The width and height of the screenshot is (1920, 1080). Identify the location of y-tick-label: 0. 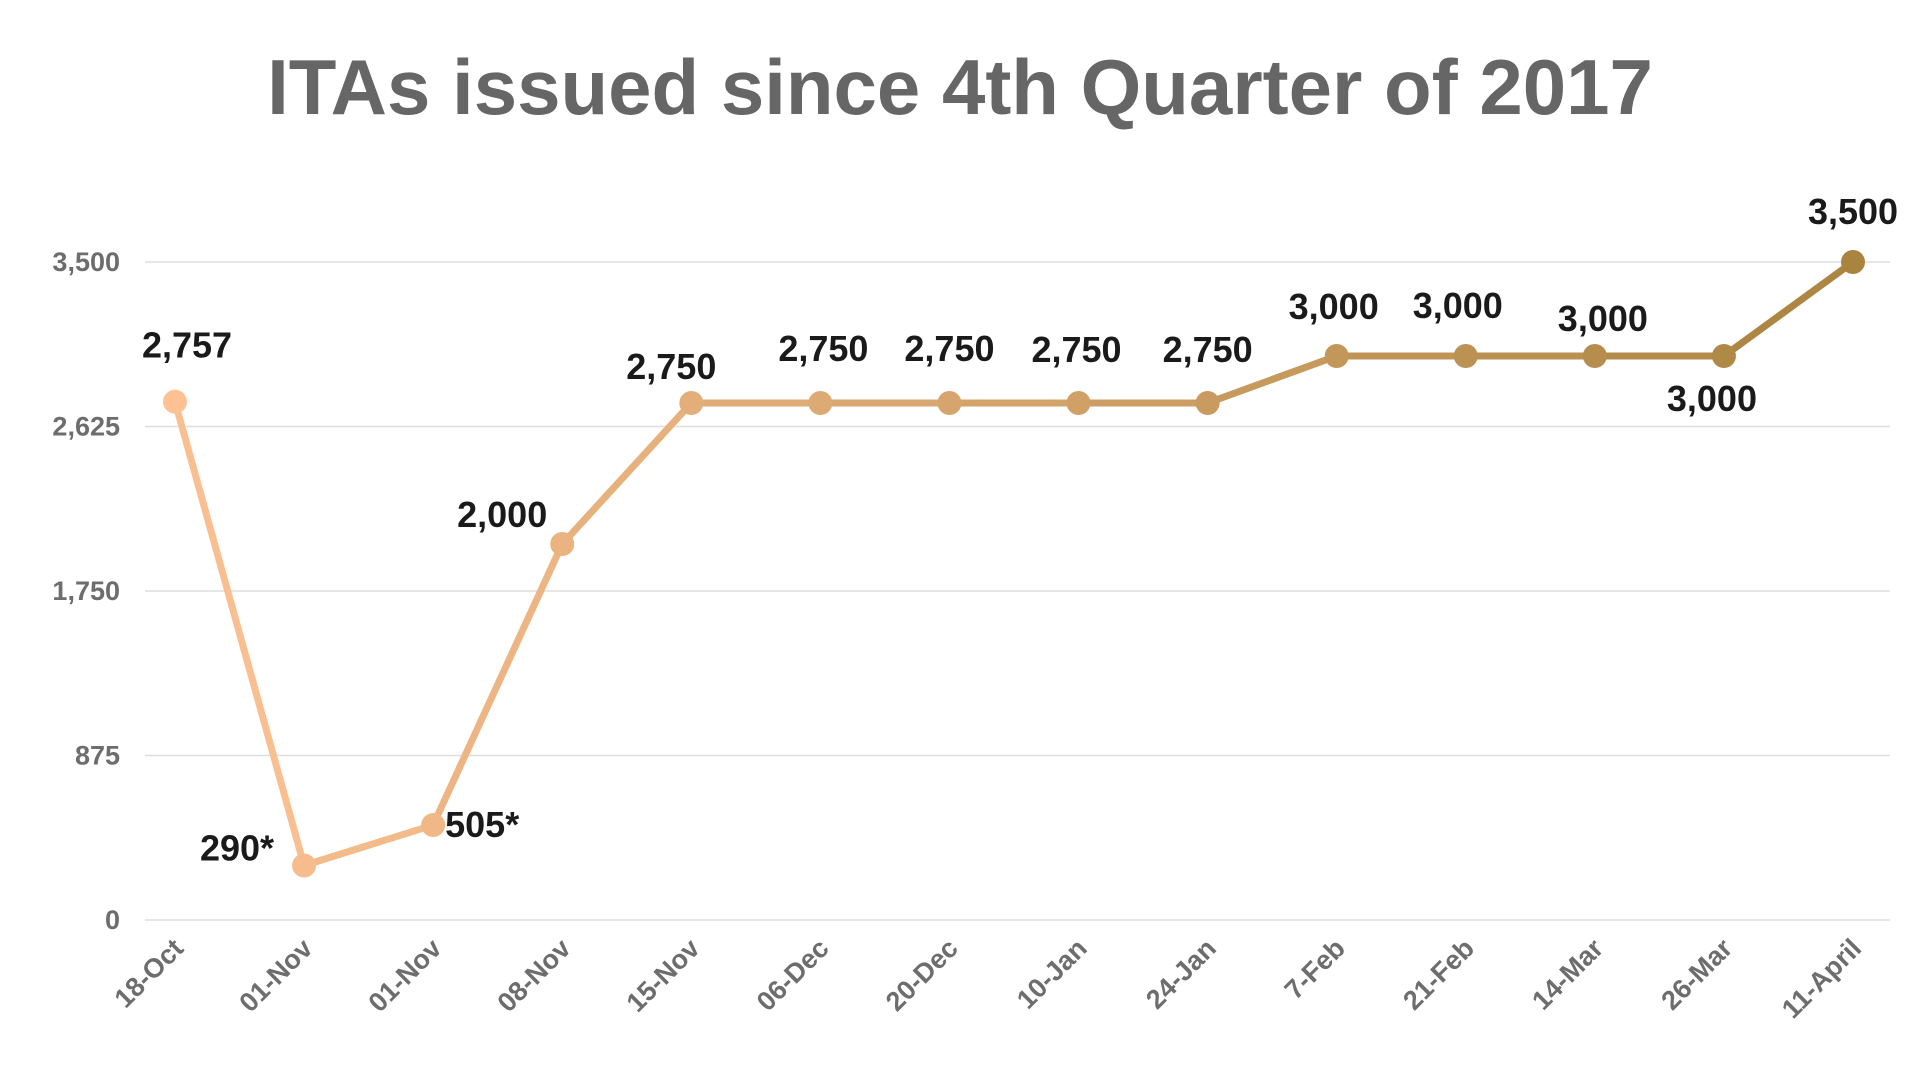
(112, 920).